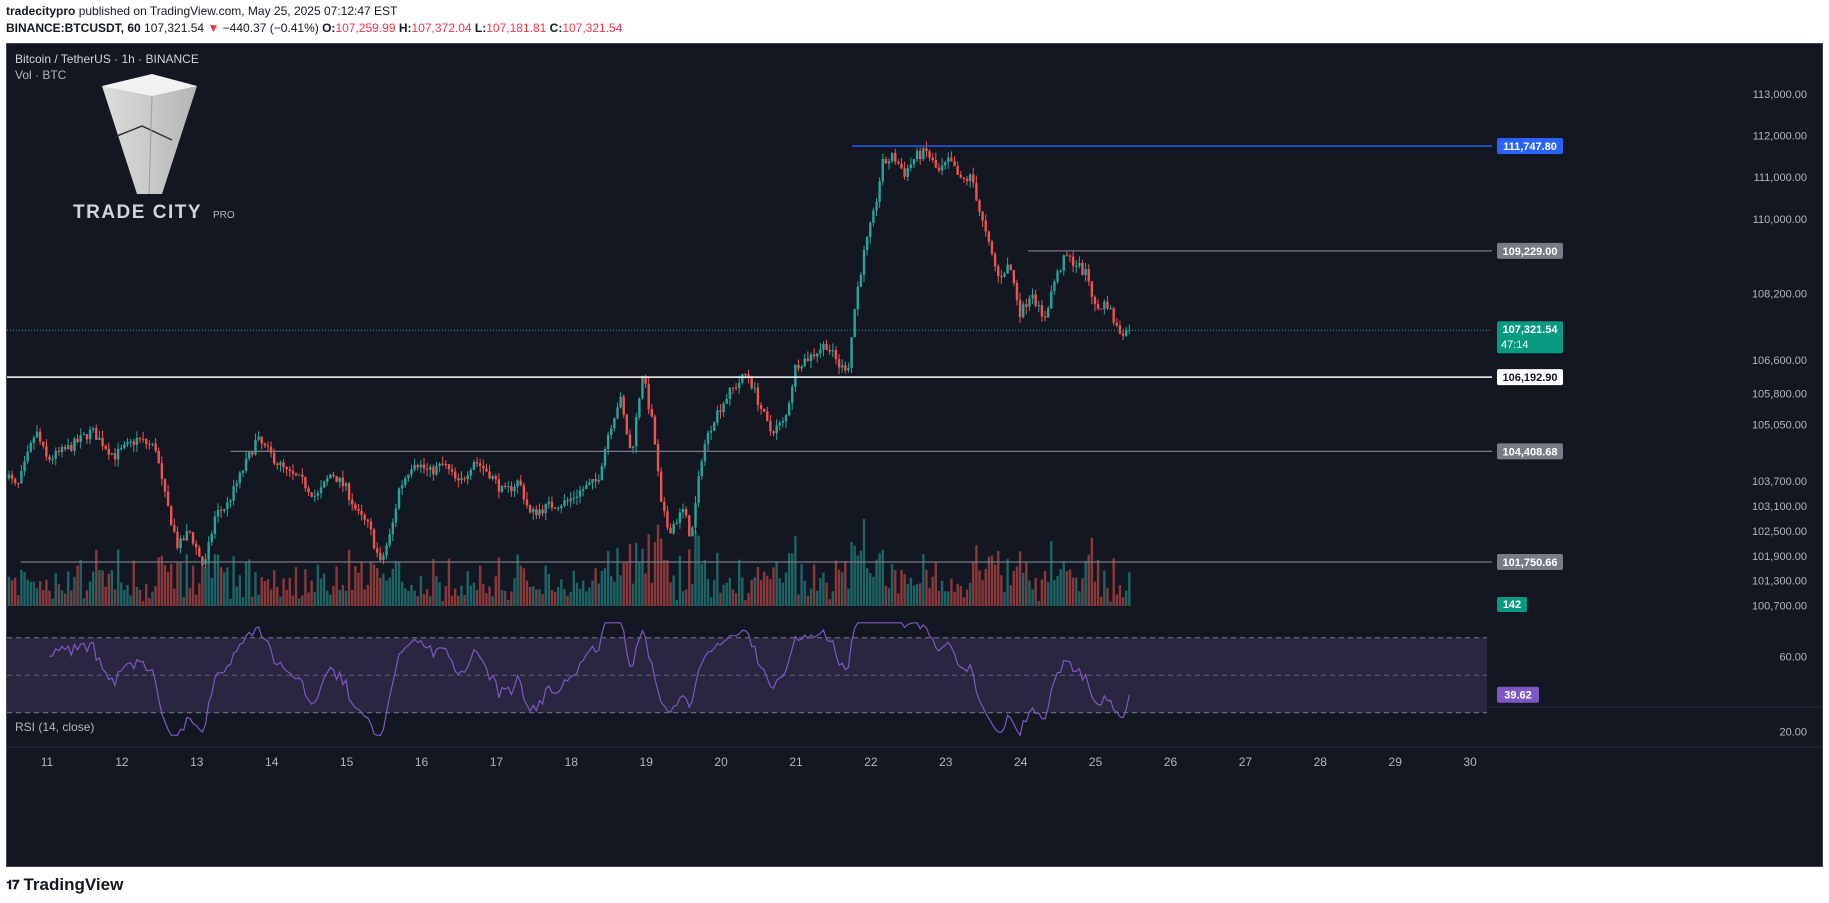  Describe the element at coordinates (197, 762) in the screenshot. I see `time-tick: 13` at that location.